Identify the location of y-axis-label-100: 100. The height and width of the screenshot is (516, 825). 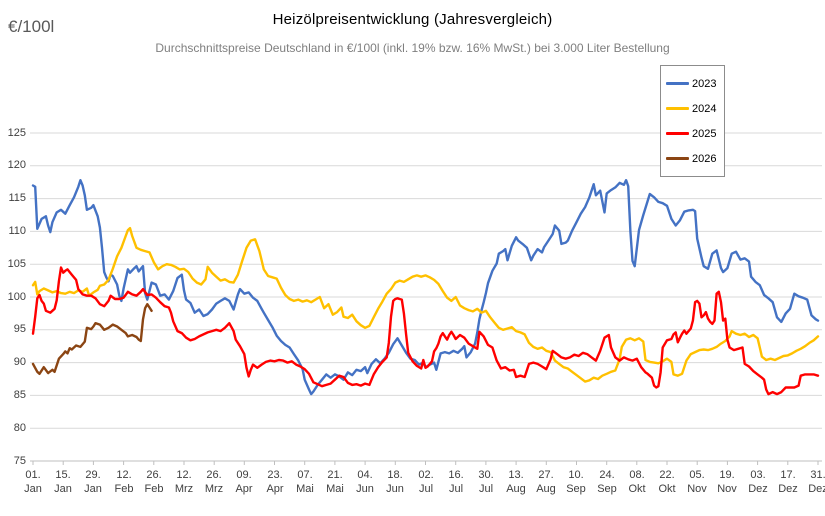
(16, 297).